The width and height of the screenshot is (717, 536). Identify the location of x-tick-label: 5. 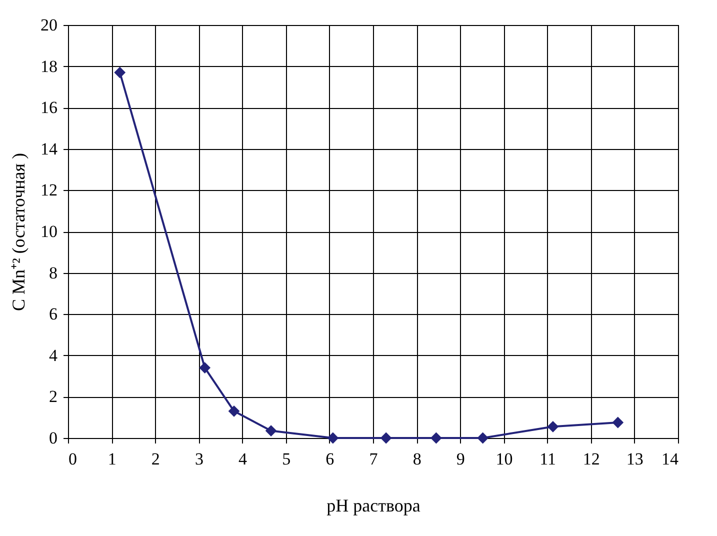
(286, 459).